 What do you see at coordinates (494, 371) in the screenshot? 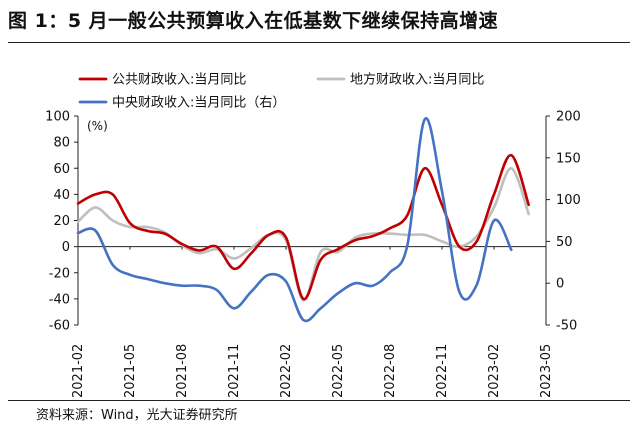
I see `x-tick-label: 2023-02` at bounding box center [494, 371].